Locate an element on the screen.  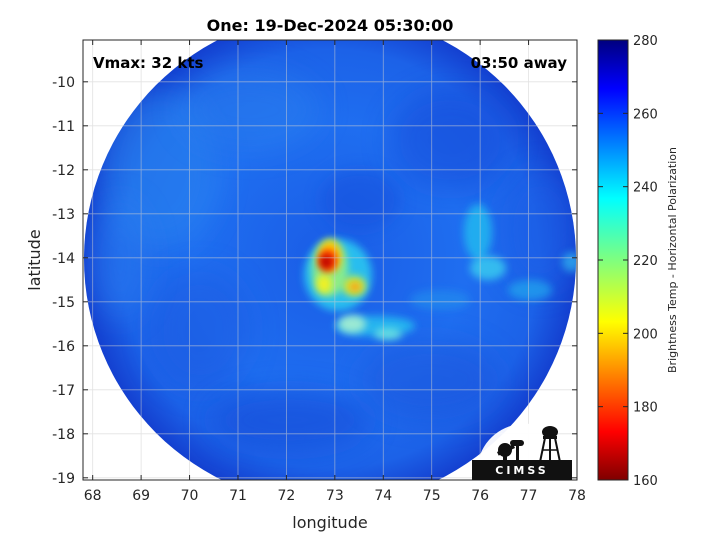
colorbar-tick-label: 240 is located at coordinates (645, 188).